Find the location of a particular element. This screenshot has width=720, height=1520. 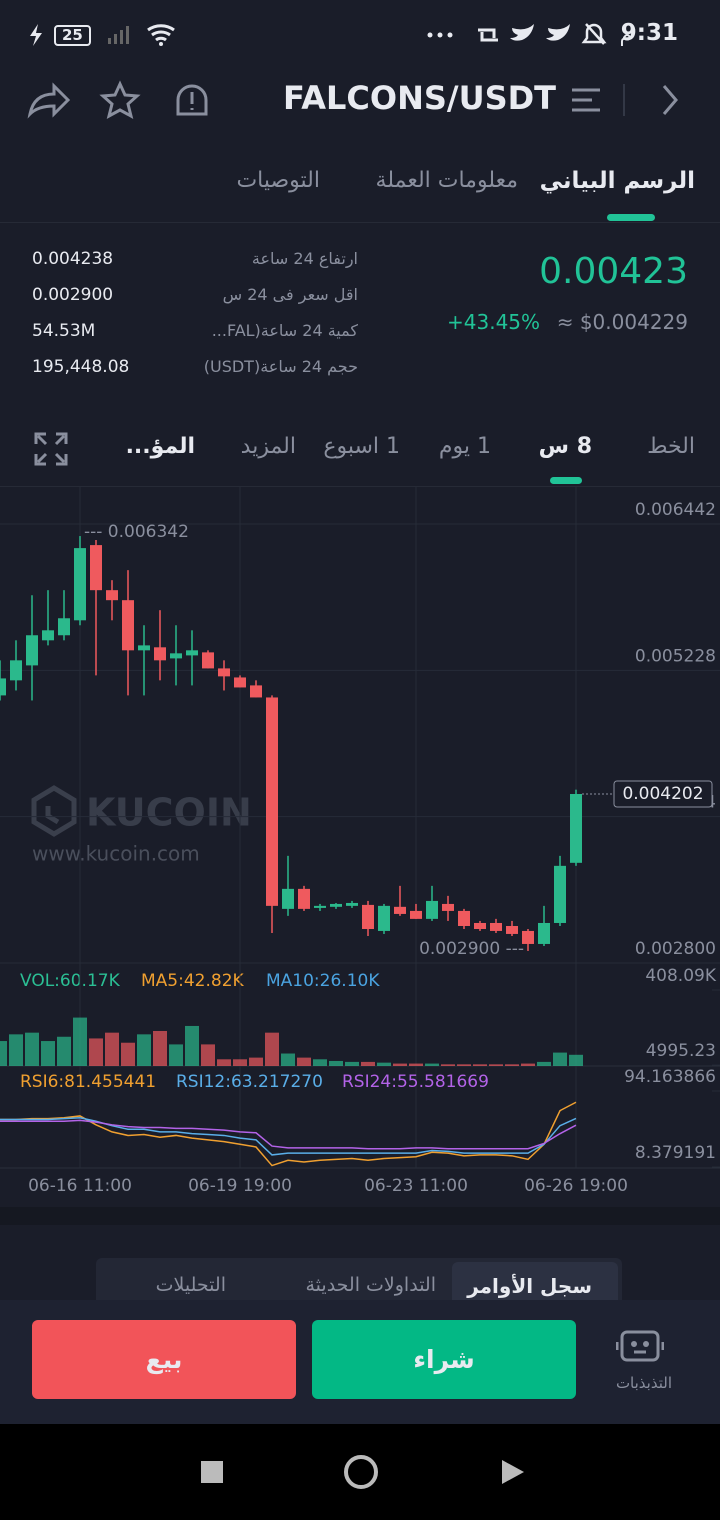

watermark: KUCOIN www.kucoin.com is located at coordinates (141, 825).